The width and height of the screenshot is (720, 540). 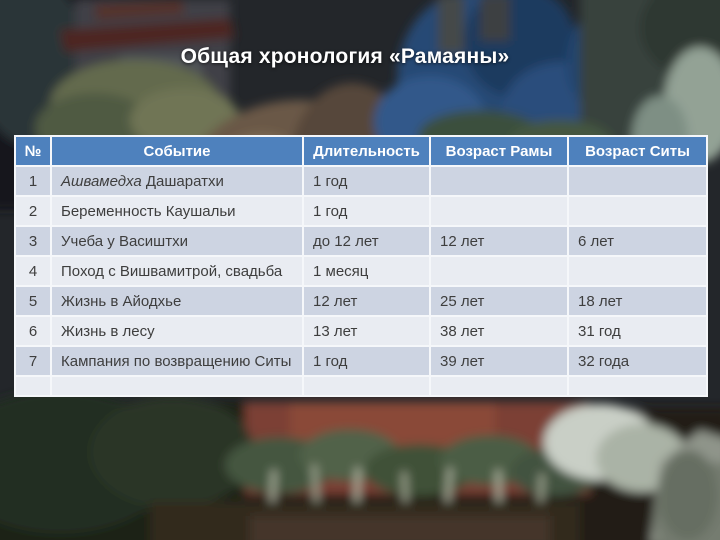 What do you see at coordinates (366, 331) in the screenshot?
I see `cell-duration: 13 лет` at bounding box center [366, 331].